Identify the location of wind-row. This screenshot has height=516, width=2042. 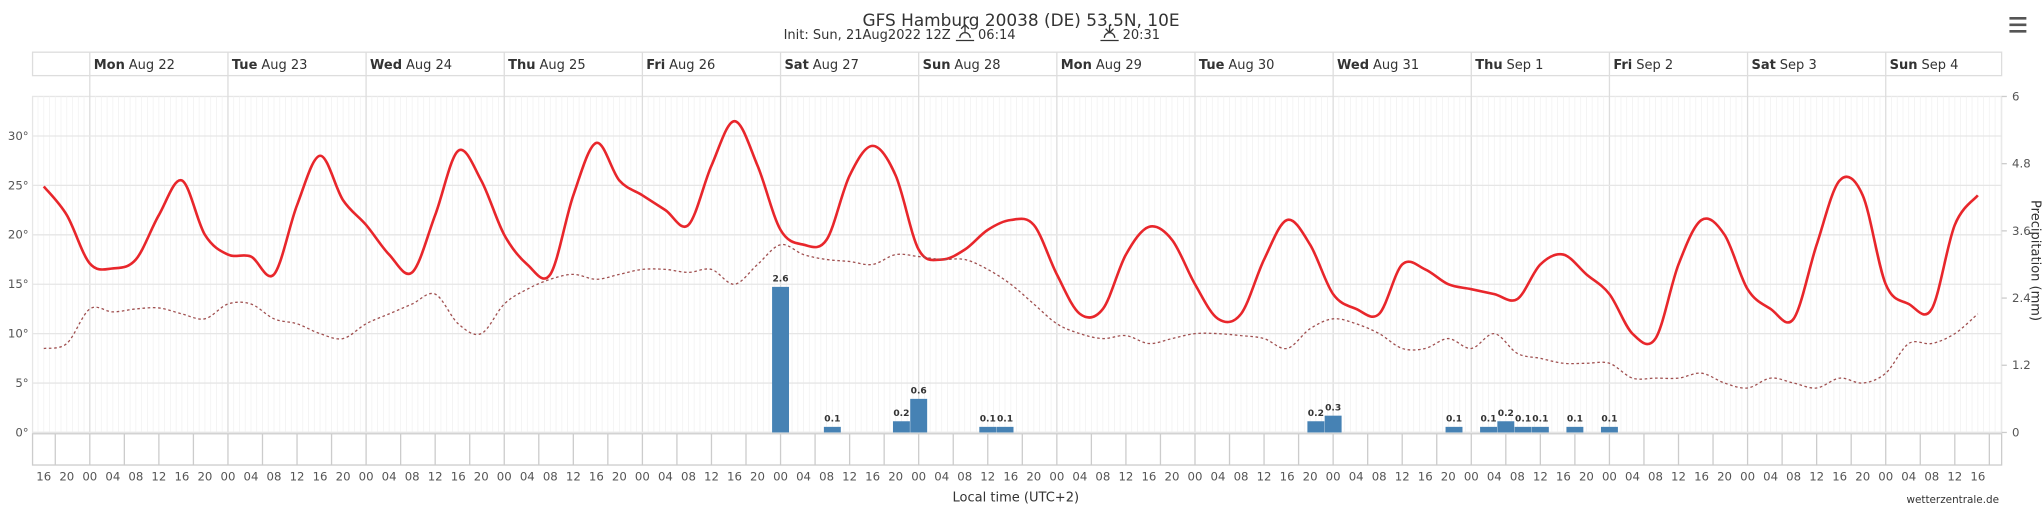
(1017, 449).